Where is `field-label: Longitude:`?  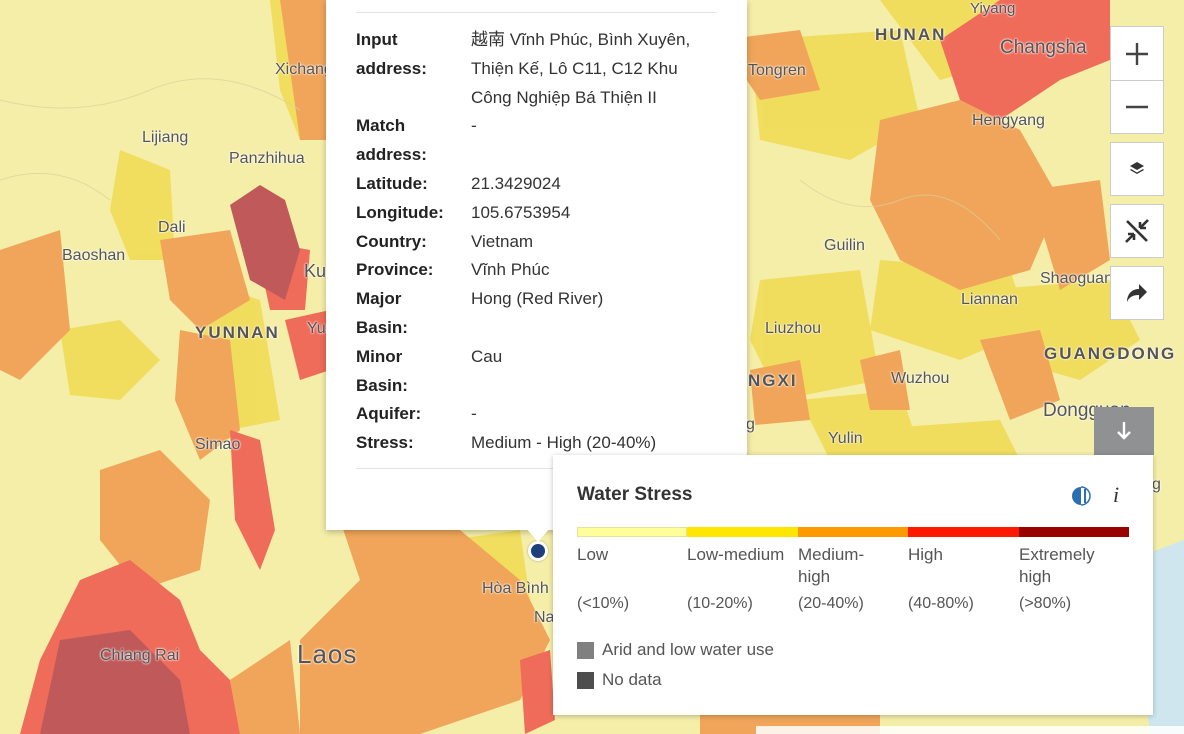 field-label: Longitude: is located at coordinates (400, 212).